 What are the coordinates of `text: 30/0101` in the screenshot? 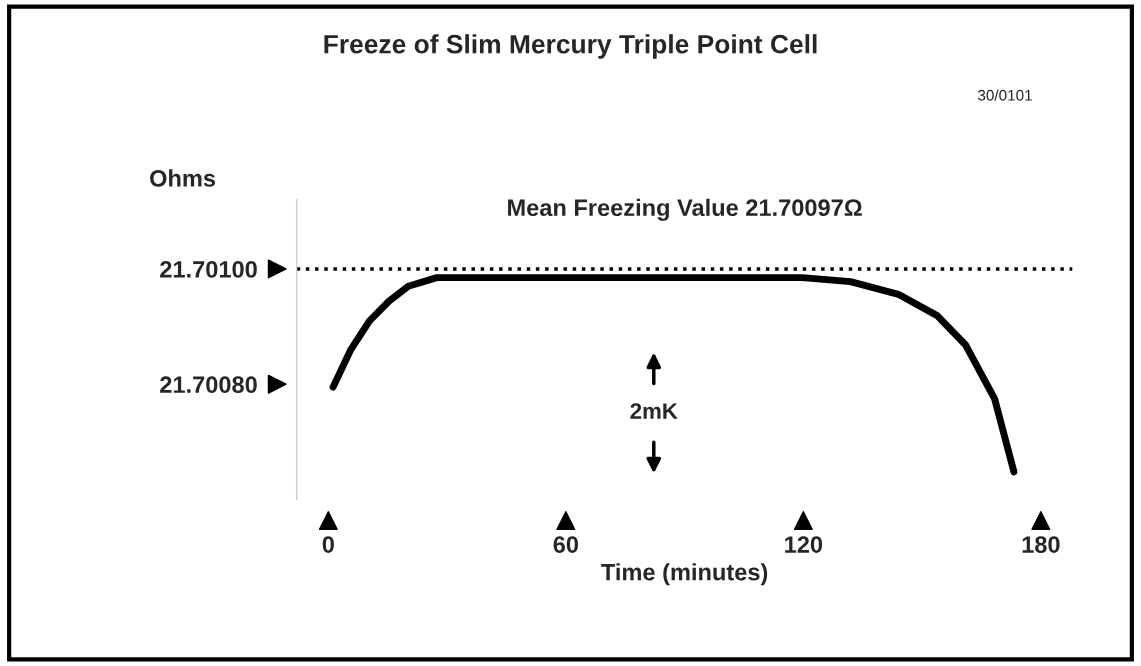 It's located at (1004, 95).